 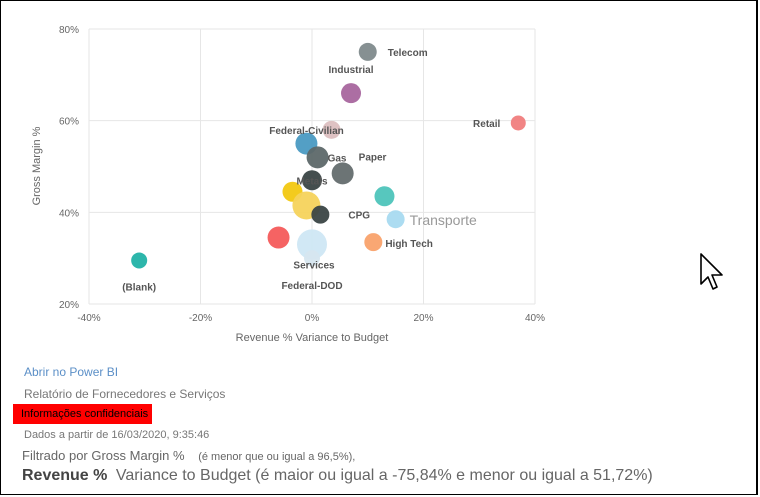 What do you see at coordinates (37, 165) in the screenshot?
I see `y-axis-label: Gross Margin %` at bounding box center [37, 165].